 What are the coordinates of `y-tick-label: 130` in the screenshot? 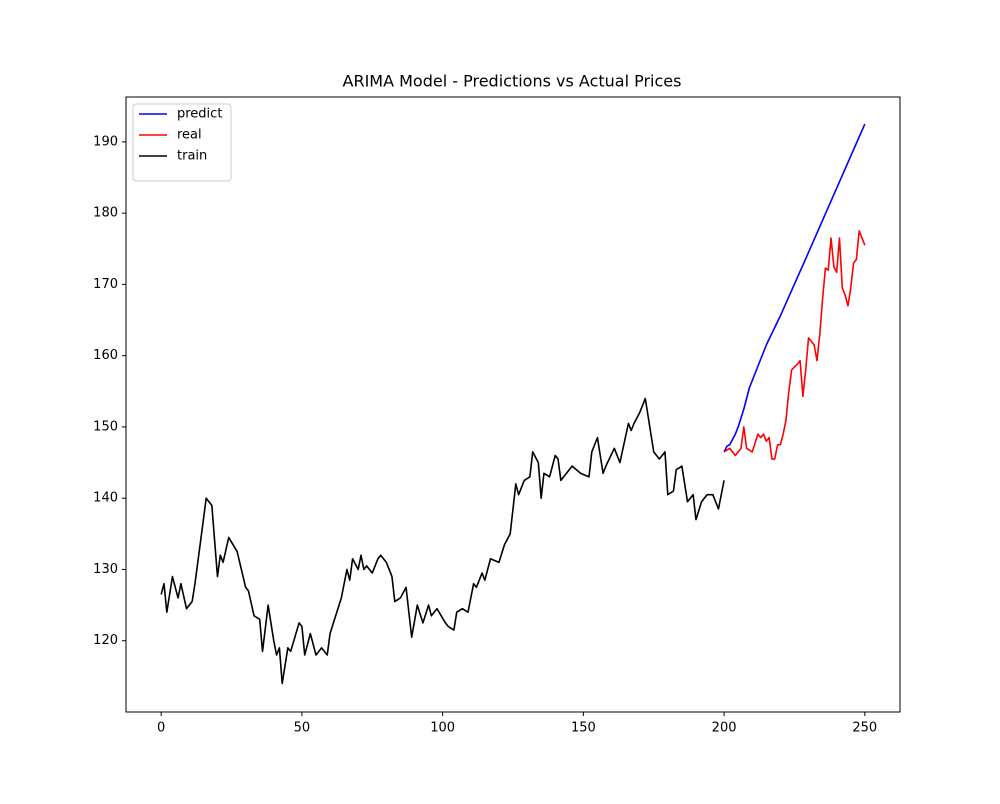 It's located at (105, 569).